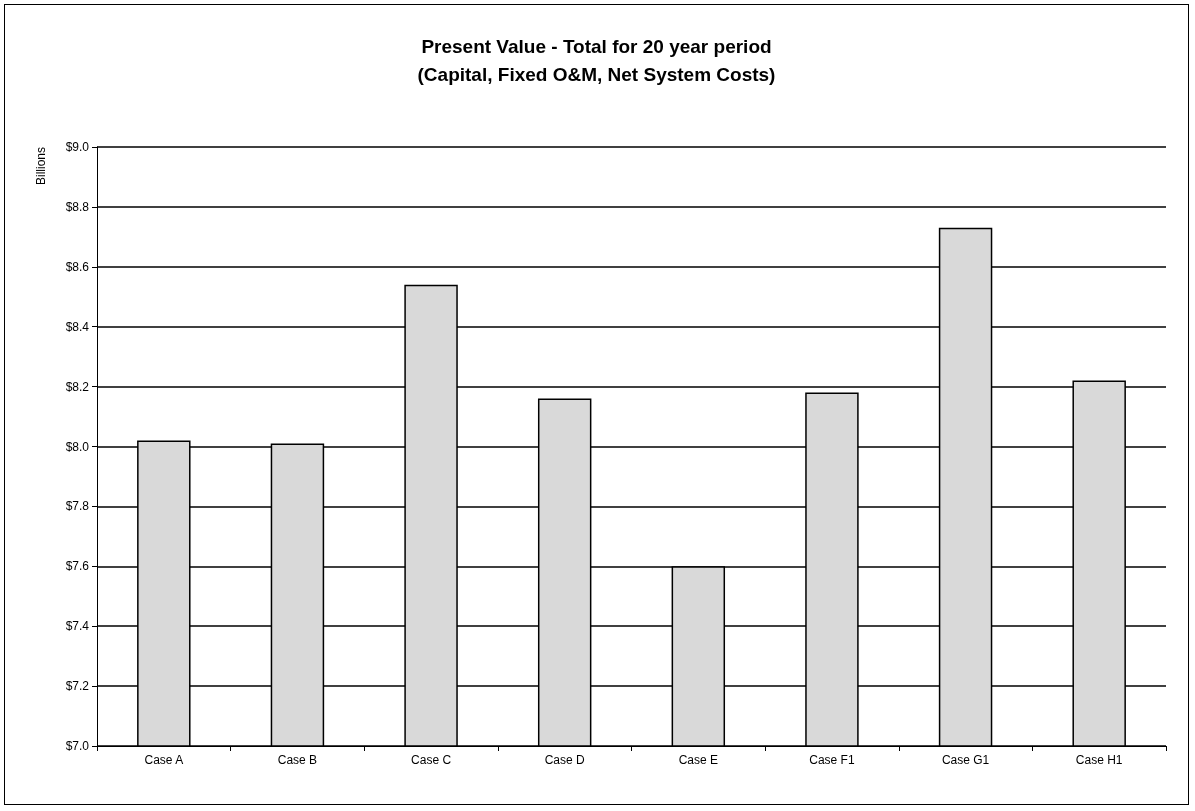  What do you see at coordinates (41, 166) in the screenshot?
I see `y-axis-title: Billions` at bounding box center [41, 166].